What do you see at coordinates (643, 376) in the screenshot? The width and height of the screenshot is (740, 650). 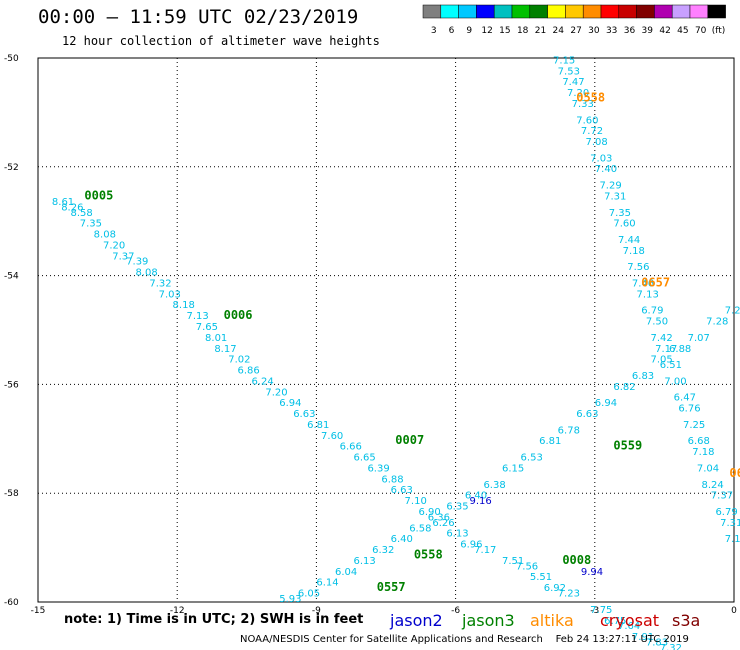 I see `swh-point-label: 6.83` at bounding box center [643, 376].